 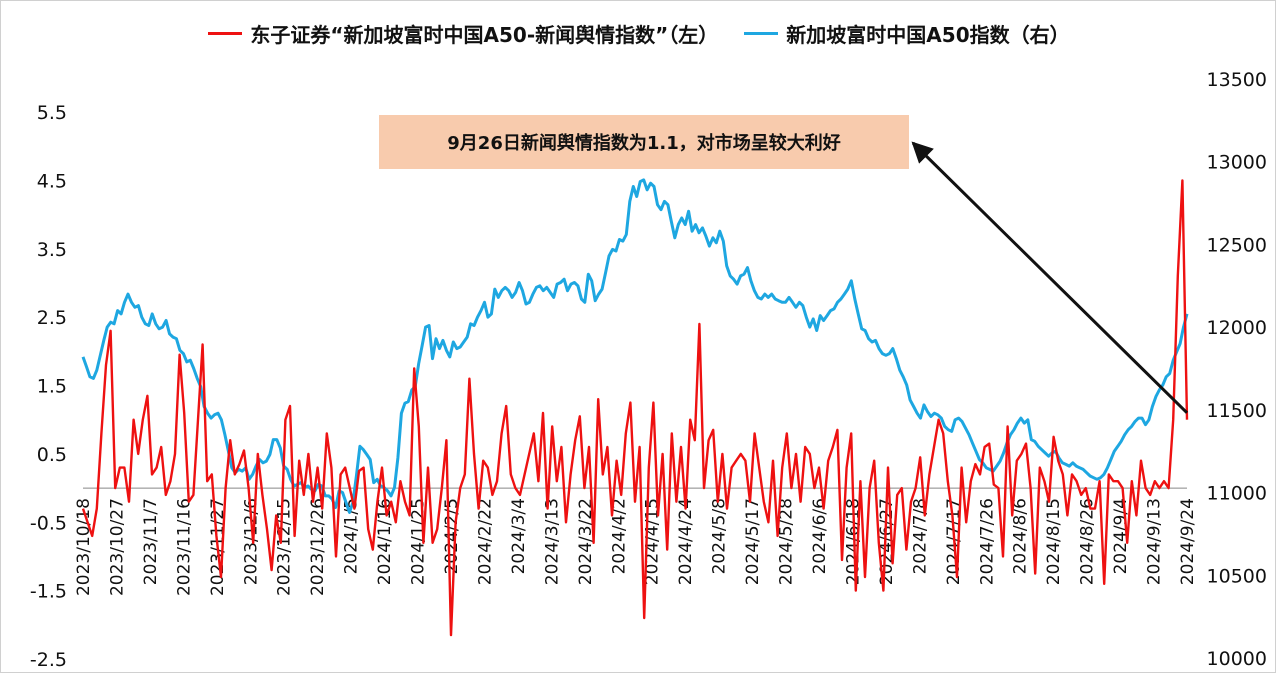 I want to click on legend-label-index: 新加坡富时中国A50指数（右）, so click(x=928, y=35).